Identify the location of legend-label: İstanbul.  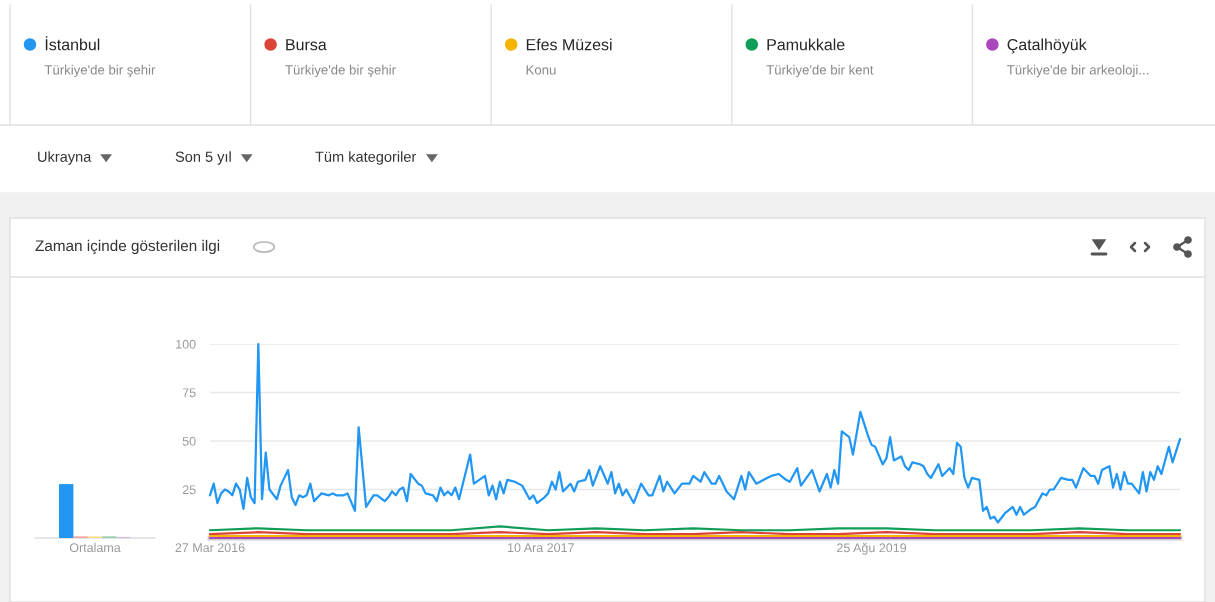
(72, 43).